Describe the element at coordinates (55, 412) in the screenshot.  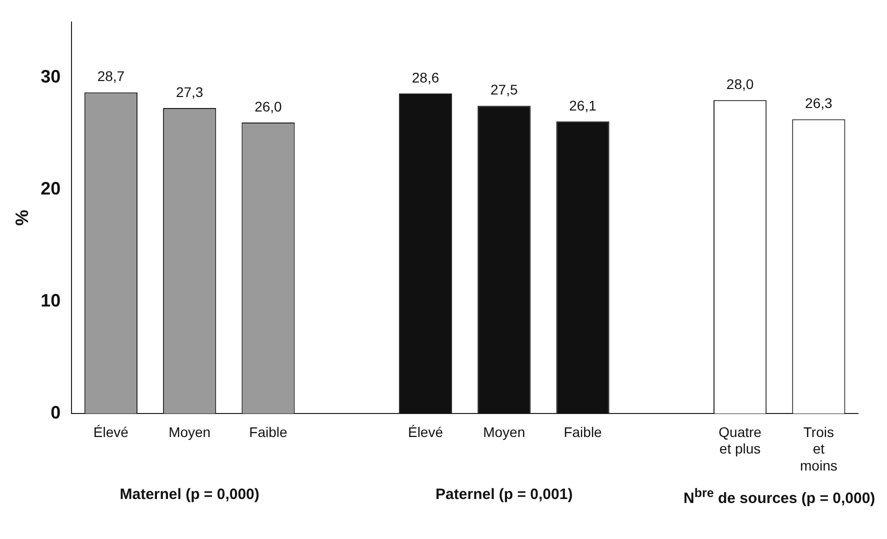
I see `y-tick-label: 0` at that location.